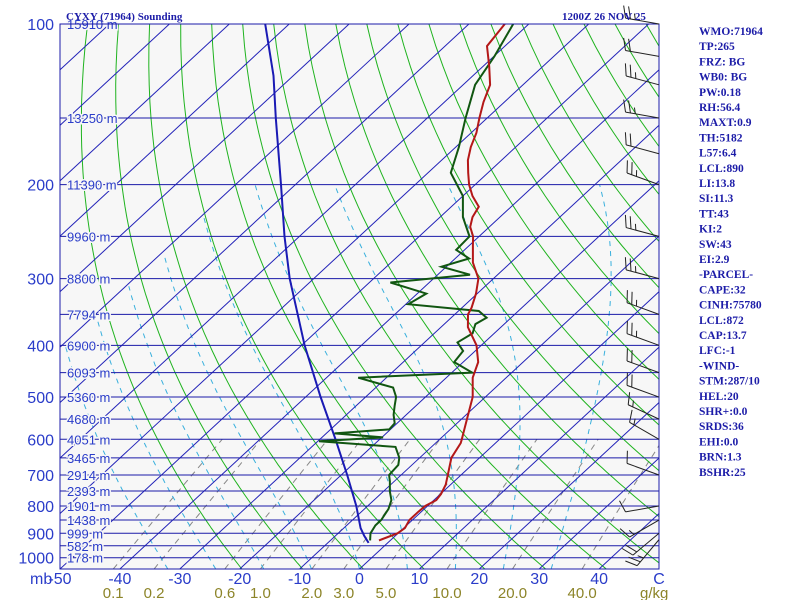 The height and width of the screenshot is (600, 800). What do you see at coordinates (539, 579) in the screenshot?
I see `temperature-tick-label: 30` at bounding box center [539, 579].